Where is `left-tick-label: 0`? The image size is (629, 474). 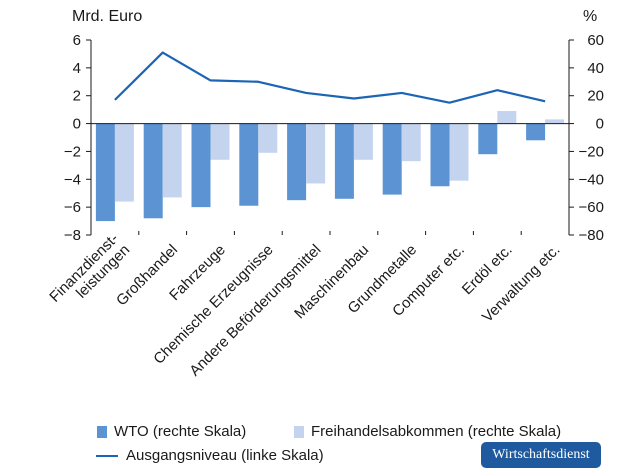
left-tick-label: 0 is located at coordinates (77, 124).